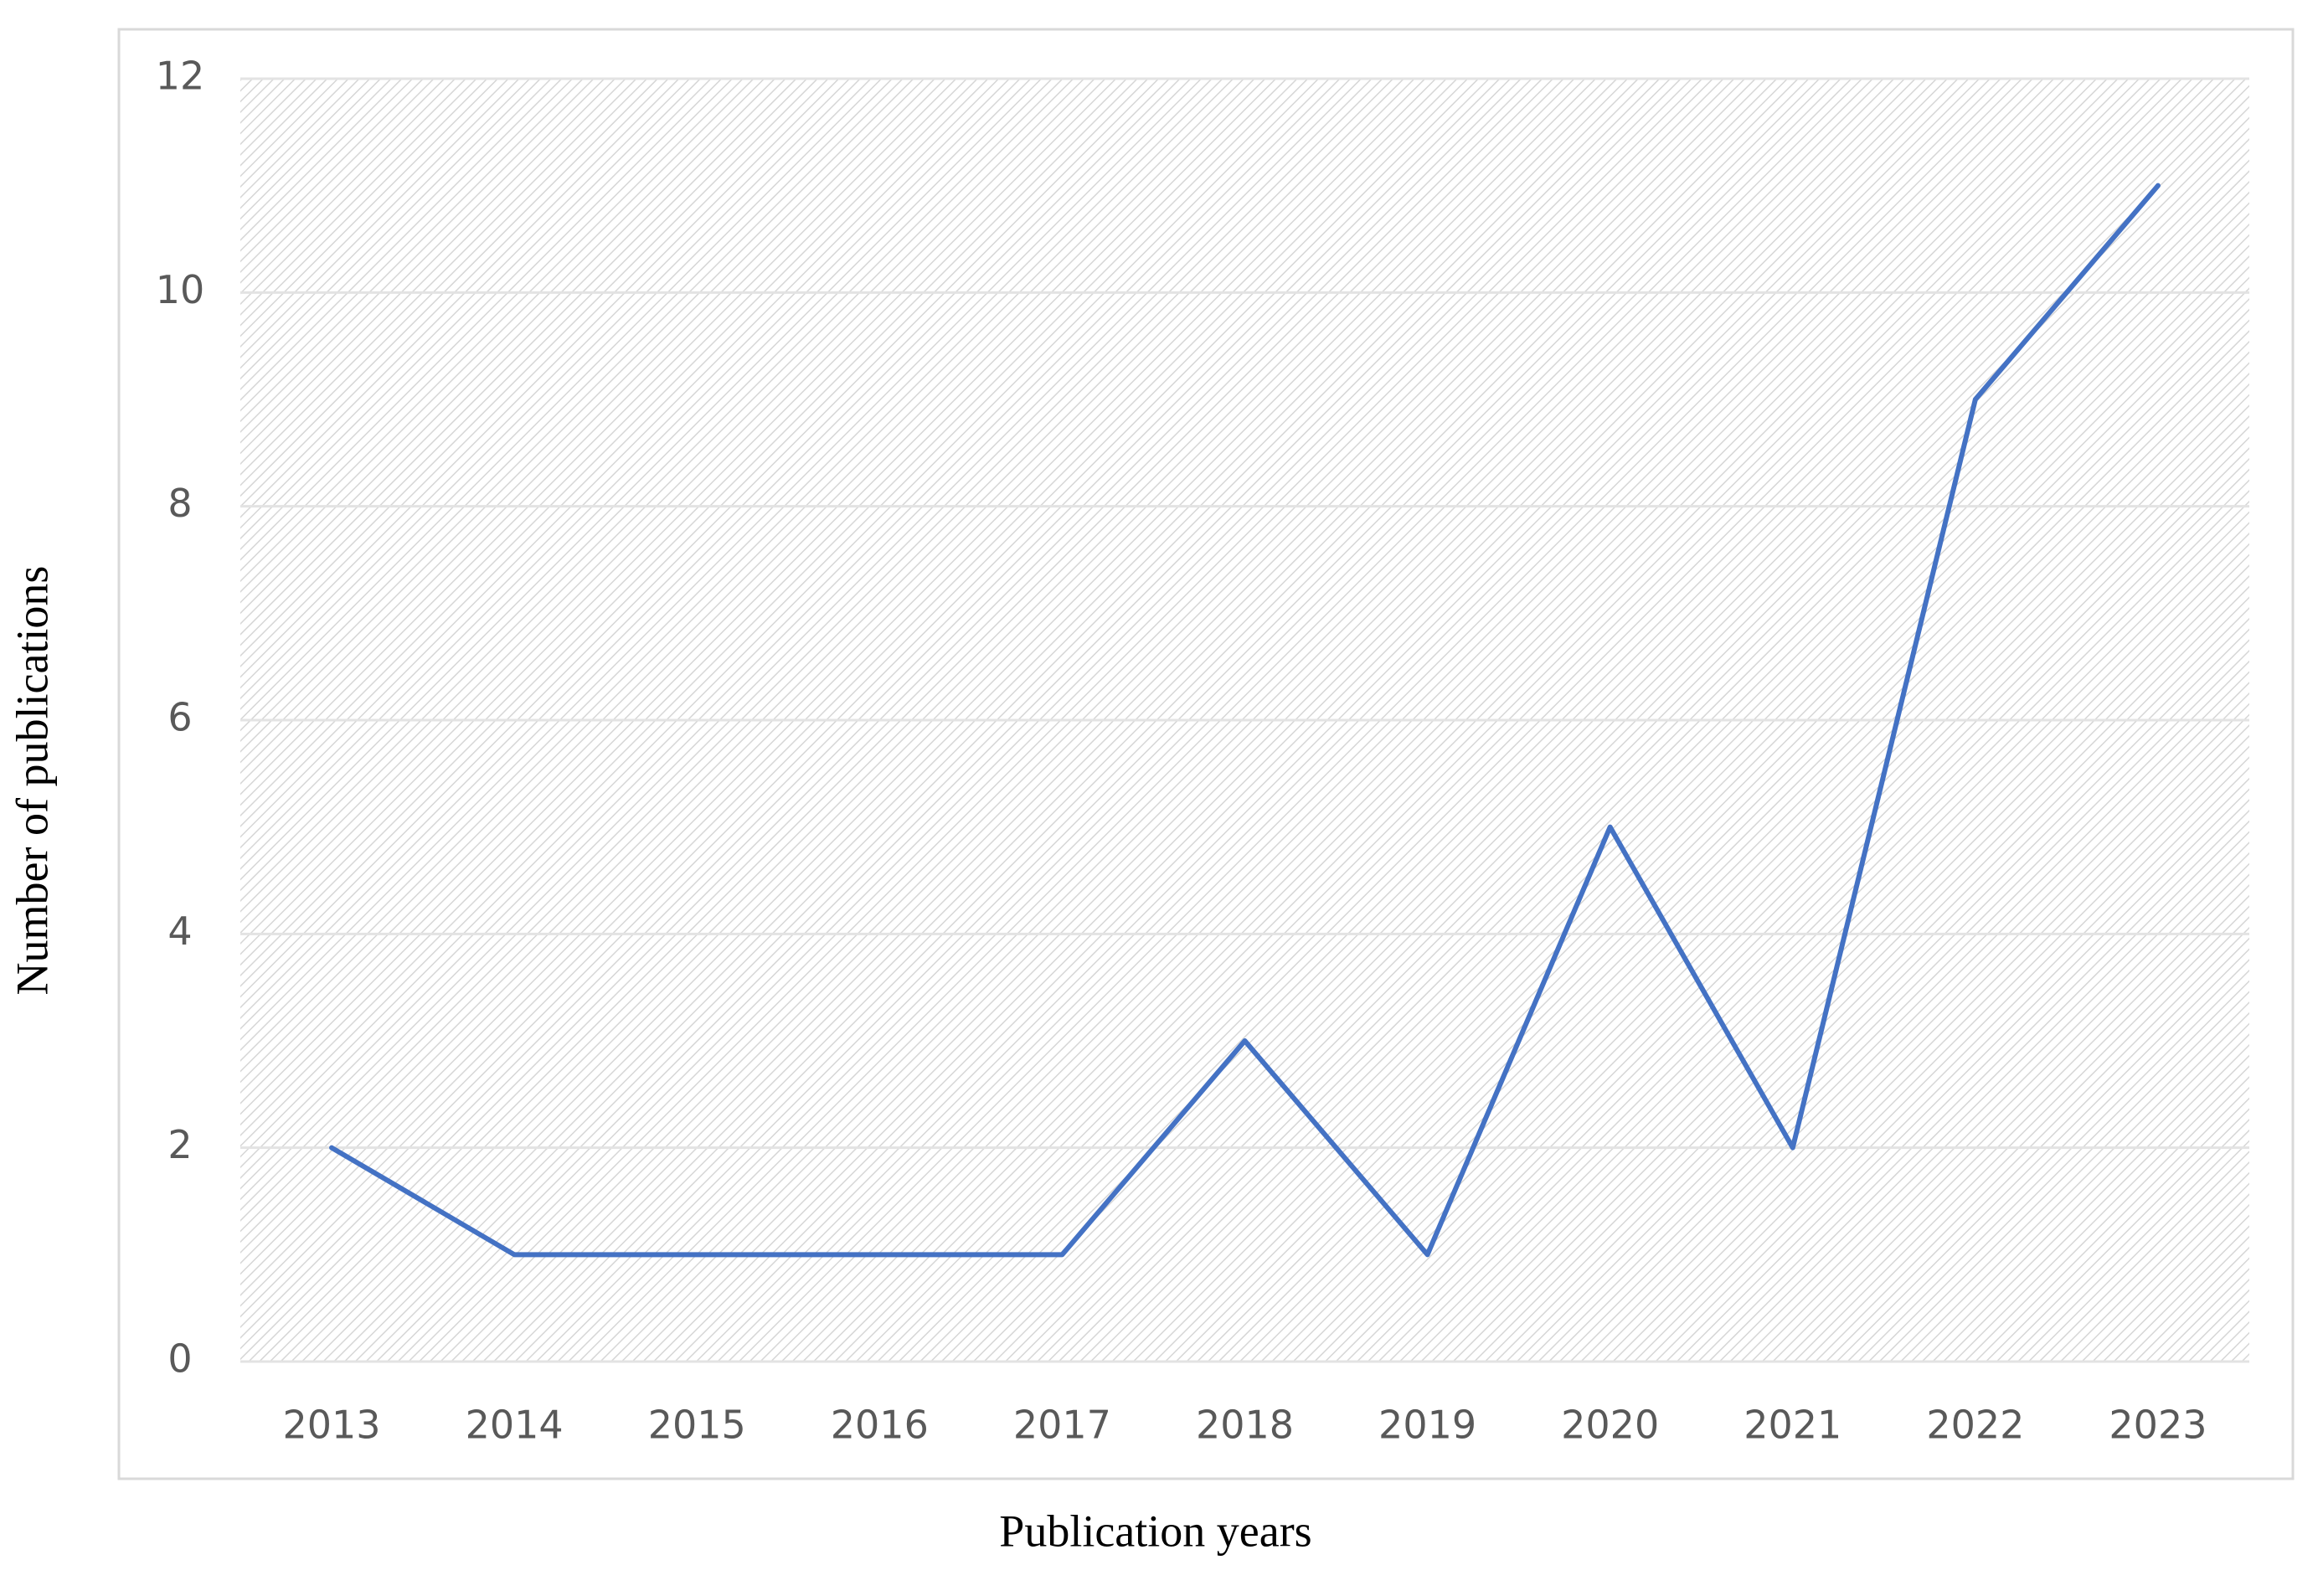  What do you see at coordinates (515, 1425) in the screenshot?
I see `x-tick-label: 2014` at bounding box center [515, 1425].